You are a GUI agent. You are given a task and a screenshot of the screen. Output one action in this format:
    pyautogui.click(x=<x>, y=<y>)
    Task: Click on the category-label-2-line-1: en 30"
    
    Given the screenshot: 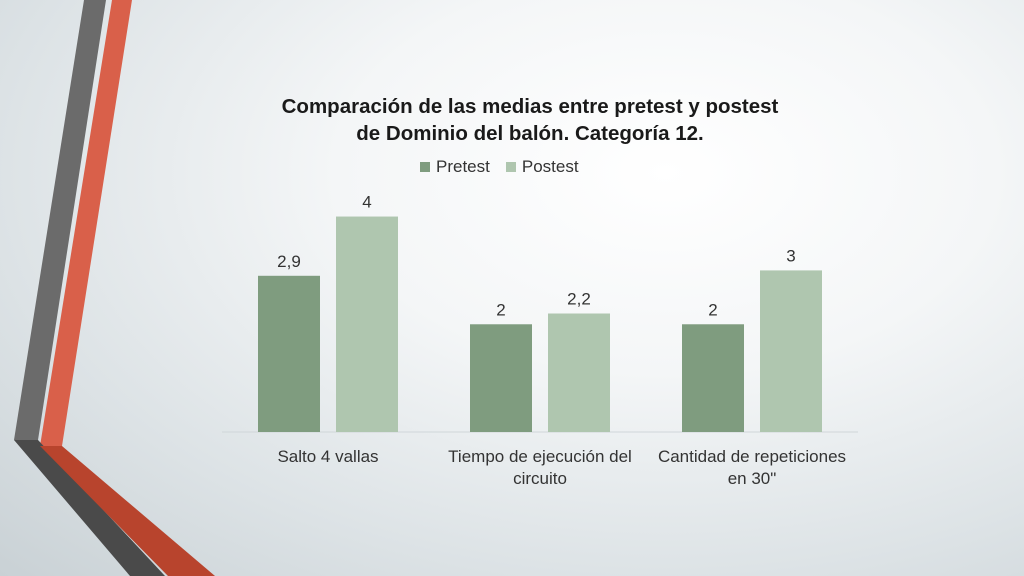 What is the action you would take?
    pyautogui.click(x=752, y=478)
    